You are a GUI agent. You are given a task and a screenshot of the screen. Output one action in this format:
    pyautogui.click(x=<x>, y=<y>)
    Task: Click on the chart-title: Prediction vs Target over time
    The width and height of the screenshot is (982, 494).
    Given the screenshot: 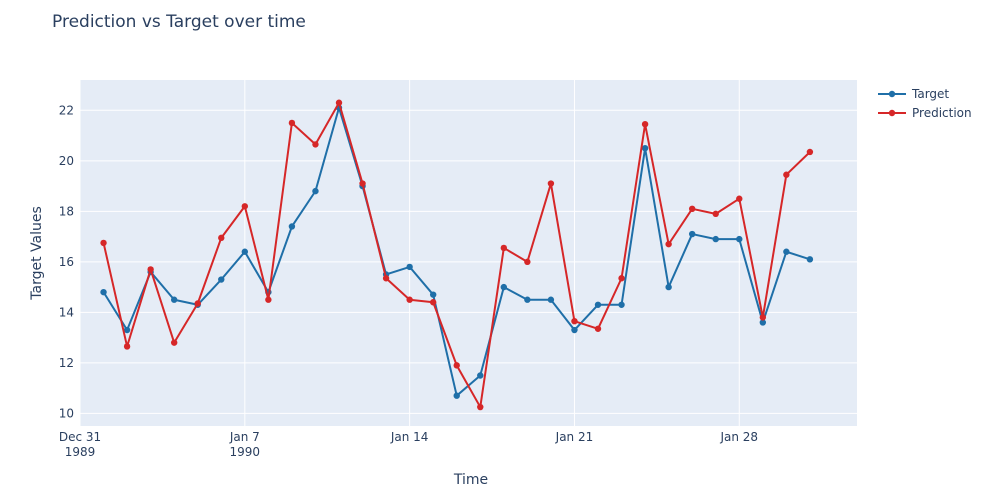 What is the action you would take?
    pyautogui.click(x=179, y=22)
    